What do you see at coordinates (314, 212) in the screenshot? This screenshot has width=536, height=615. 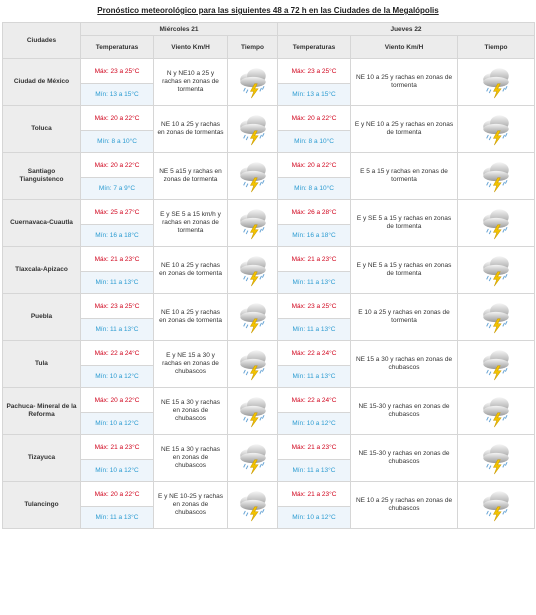 I see `max-temp: Máx: 26 a 28°C` at bounding box center [314, 212].